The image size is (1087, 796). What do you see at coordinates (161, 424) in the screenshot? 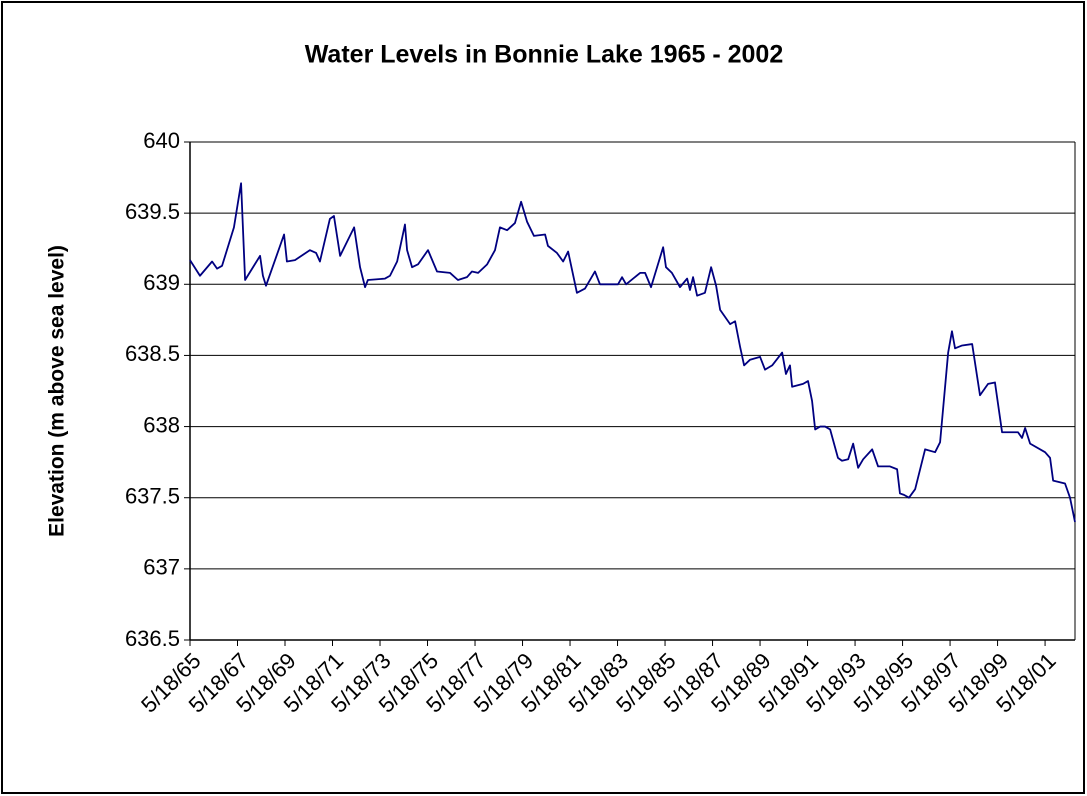
I see `y-tick-label: 638` at bounding box center [161, 424].